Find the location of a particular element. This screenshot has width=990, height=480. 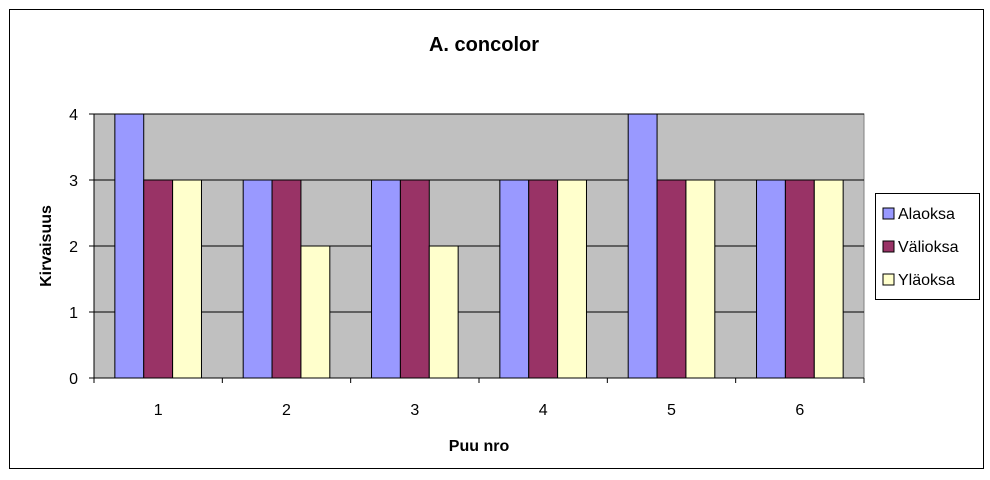

y-tick-label: 4 is located at coordinates (73, 115).